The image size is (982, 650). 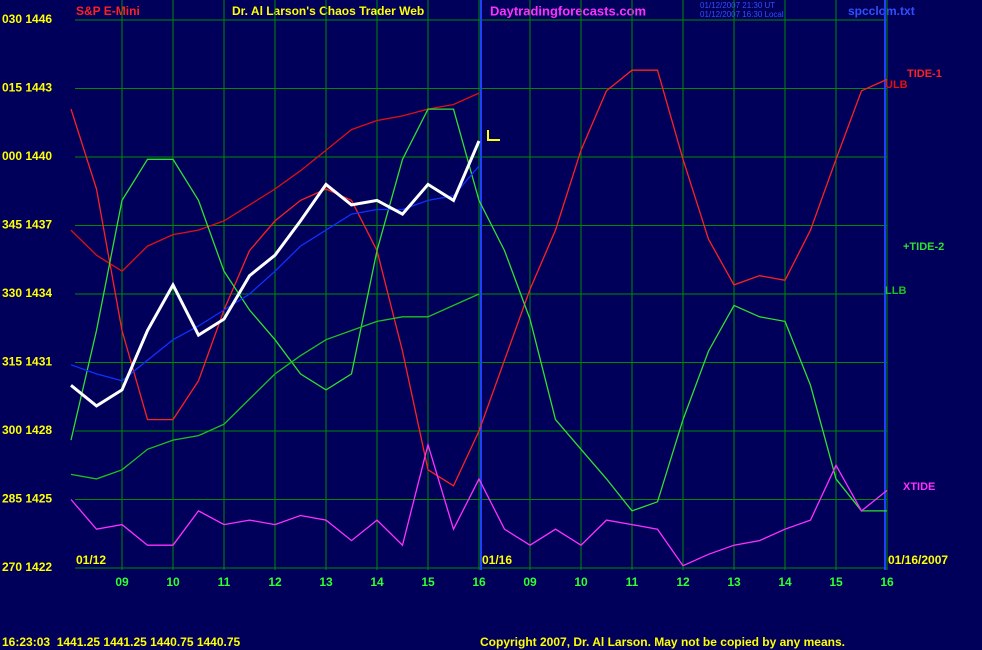 What do you see at coordinates (27, 362) in the screenshot?
I see `y-tick-label: 315 1431` at bounding box center [27, 362].